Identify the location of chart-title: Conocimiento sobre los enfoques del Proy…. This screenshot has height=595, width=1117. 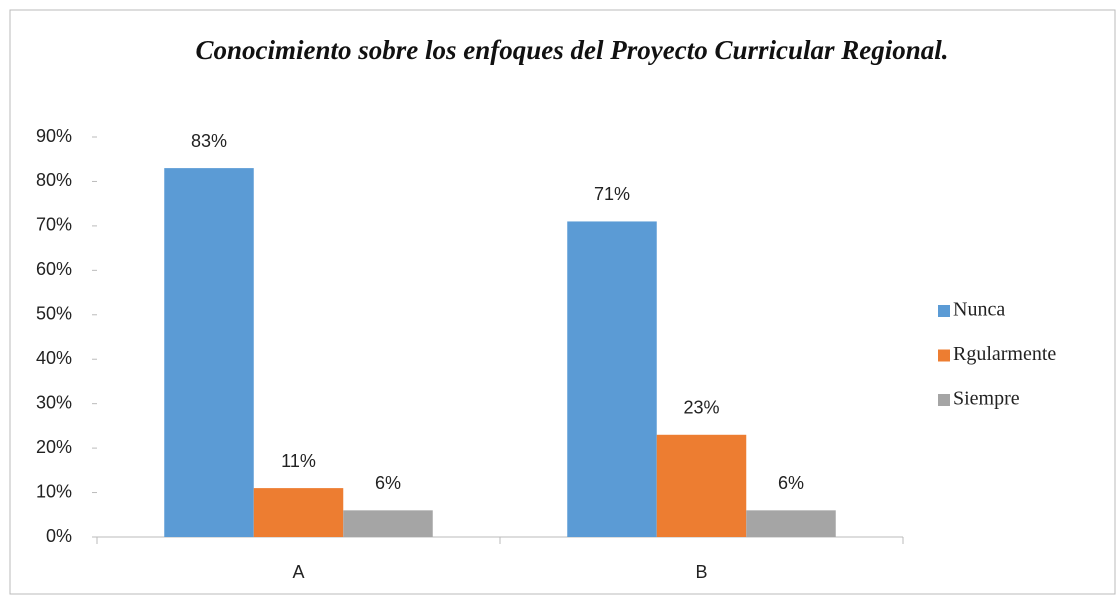
(572, 50).